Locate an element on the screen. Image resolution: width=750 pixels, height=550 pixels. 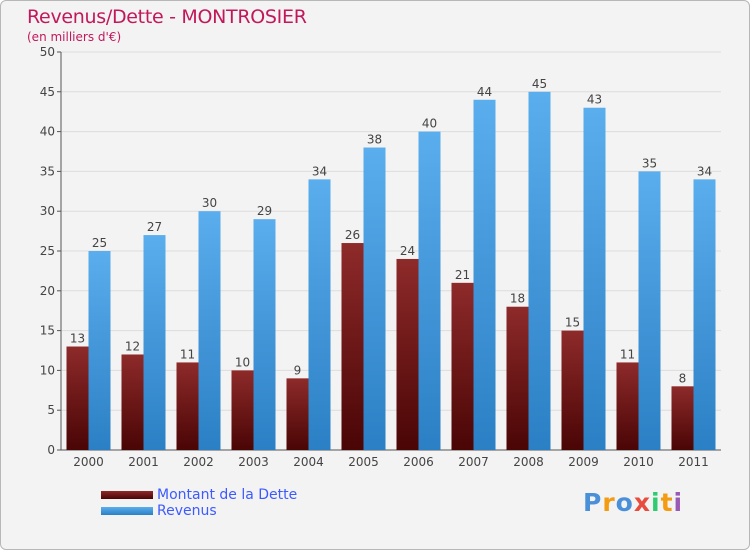
x-tick-label: 2011 is located at coordinates (693, 462).